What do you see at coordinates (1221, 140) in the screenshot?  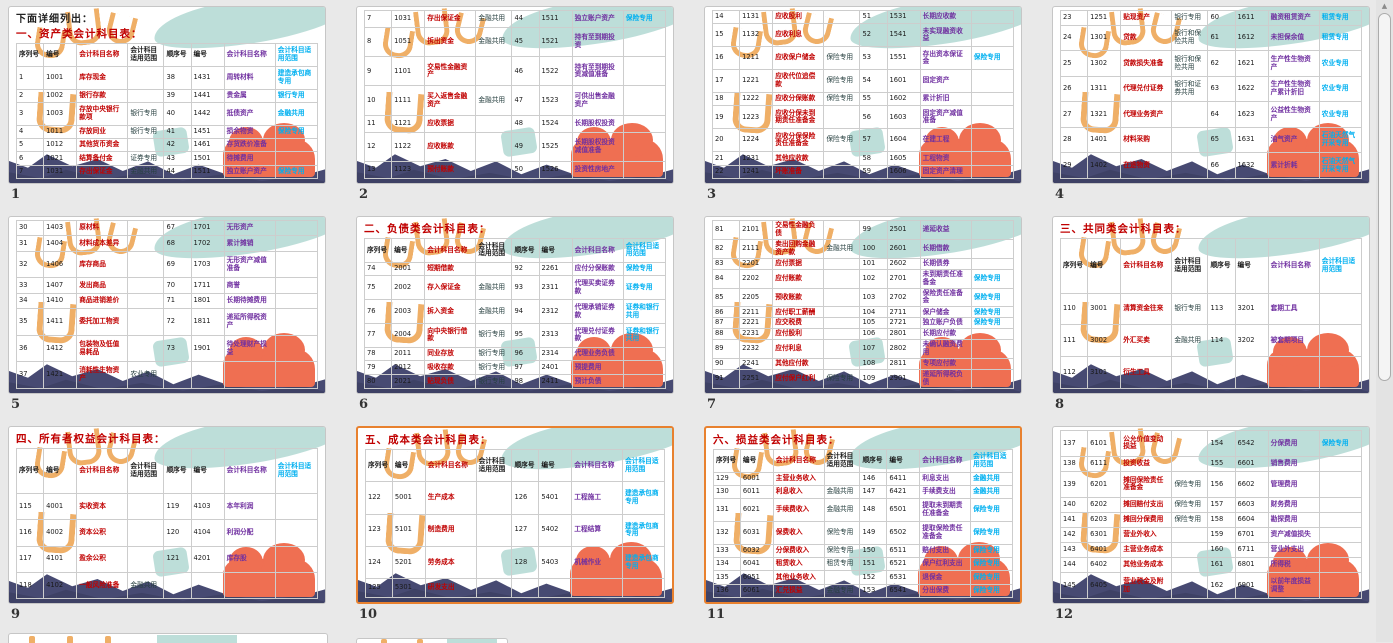 I see `table-cell: 65` at bounding box center [1221, 140].